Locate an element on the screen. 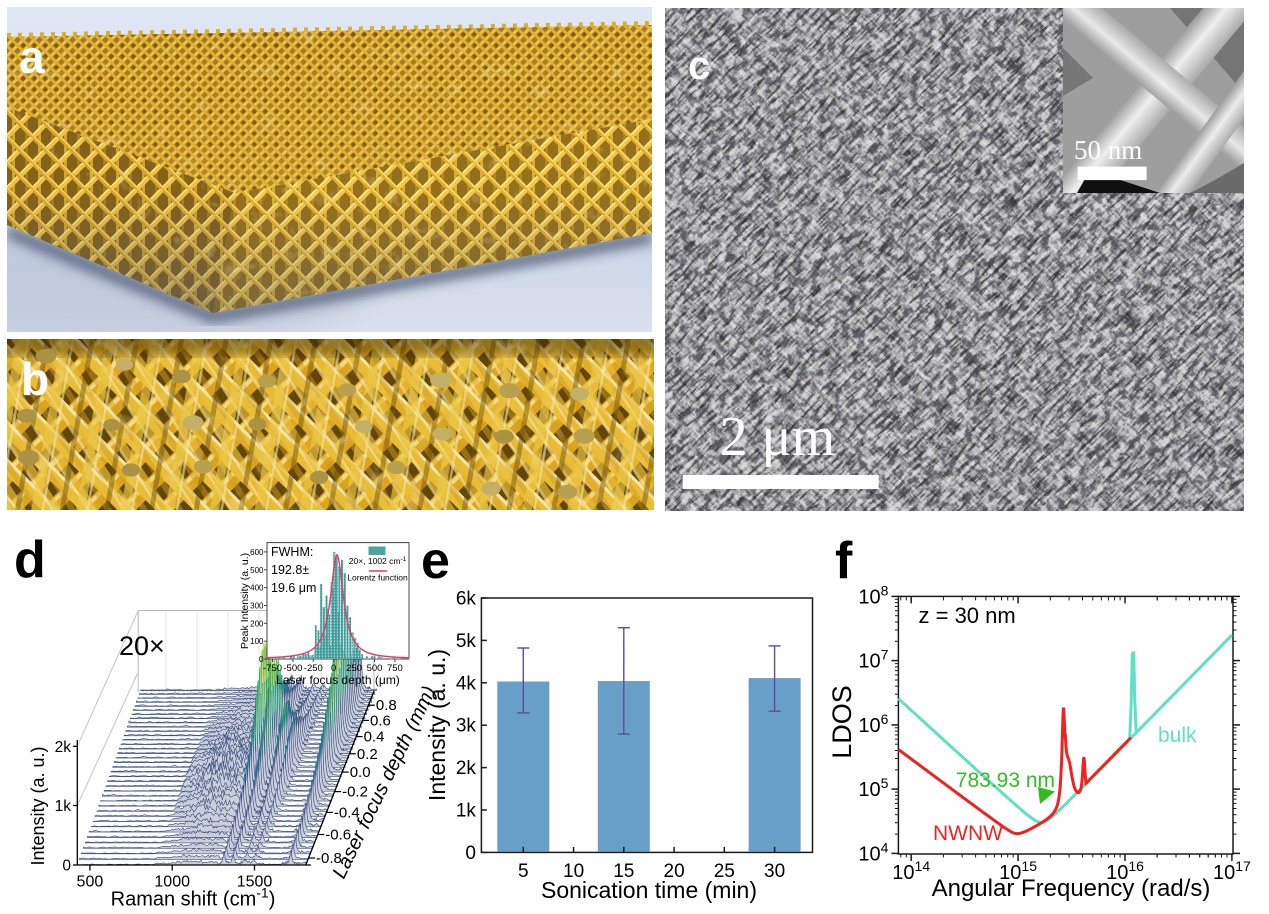 The image size is (1269, 914). svg-text: -500 is located at coordinates (292, 668).